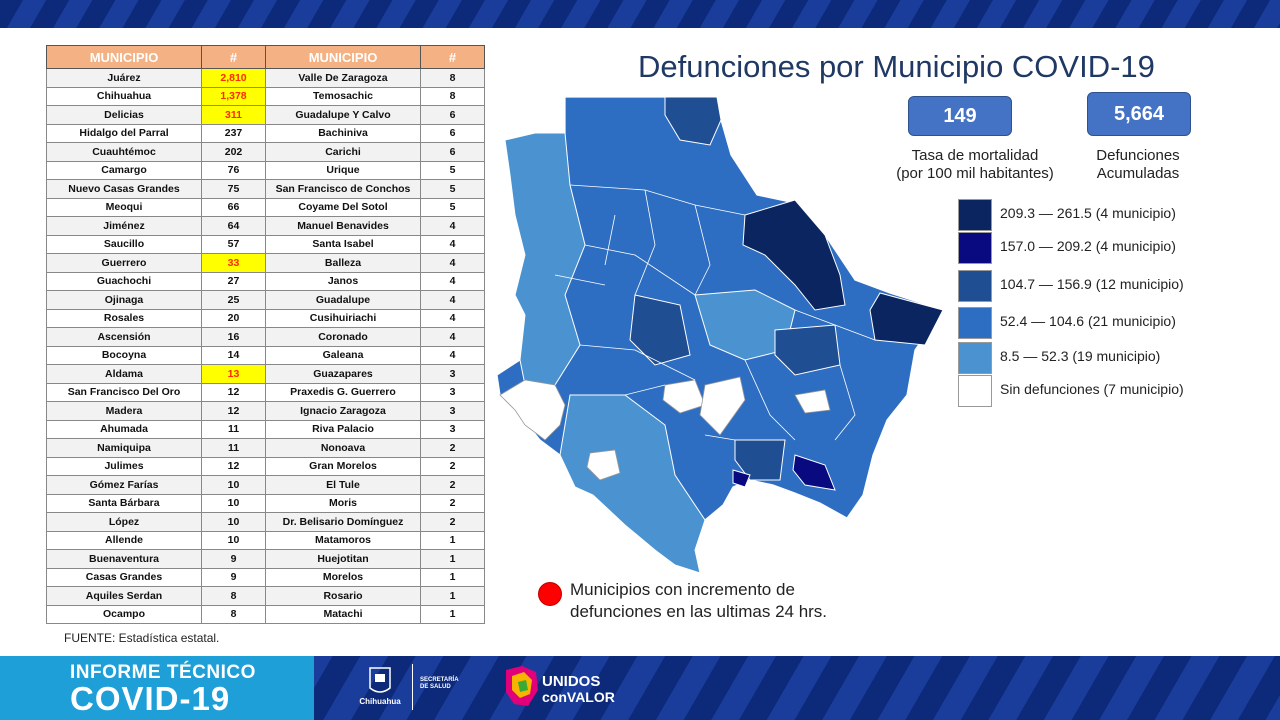 This screenshot has height=720, width=1280. Describe the element at coordinates (439, 683) in the screenshot. I see `secretaria-label: SECRETARÍA DE SALUD` at that location.